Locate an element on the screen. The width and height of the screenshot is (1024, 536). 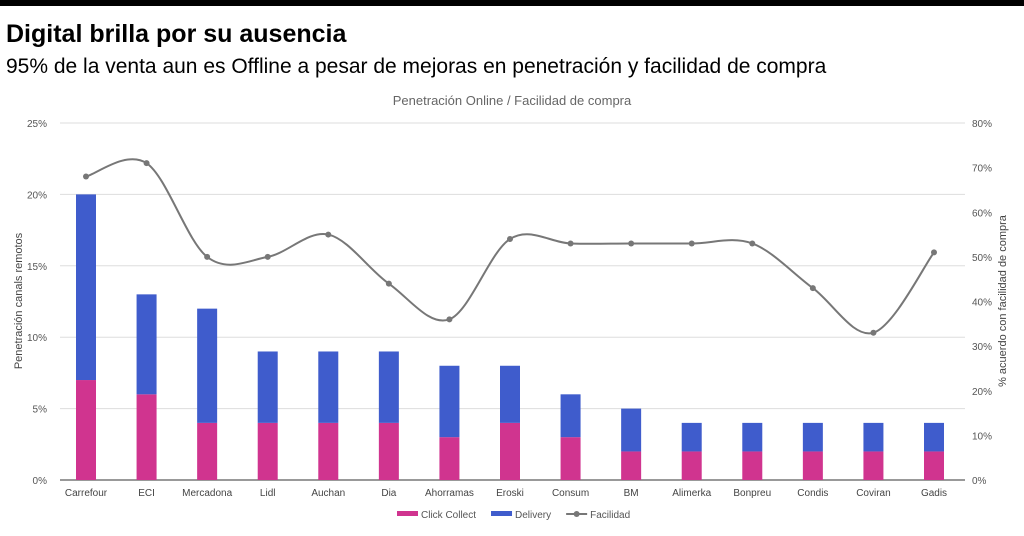
x-tick-label: Consum is located at coordinates (570, 493).